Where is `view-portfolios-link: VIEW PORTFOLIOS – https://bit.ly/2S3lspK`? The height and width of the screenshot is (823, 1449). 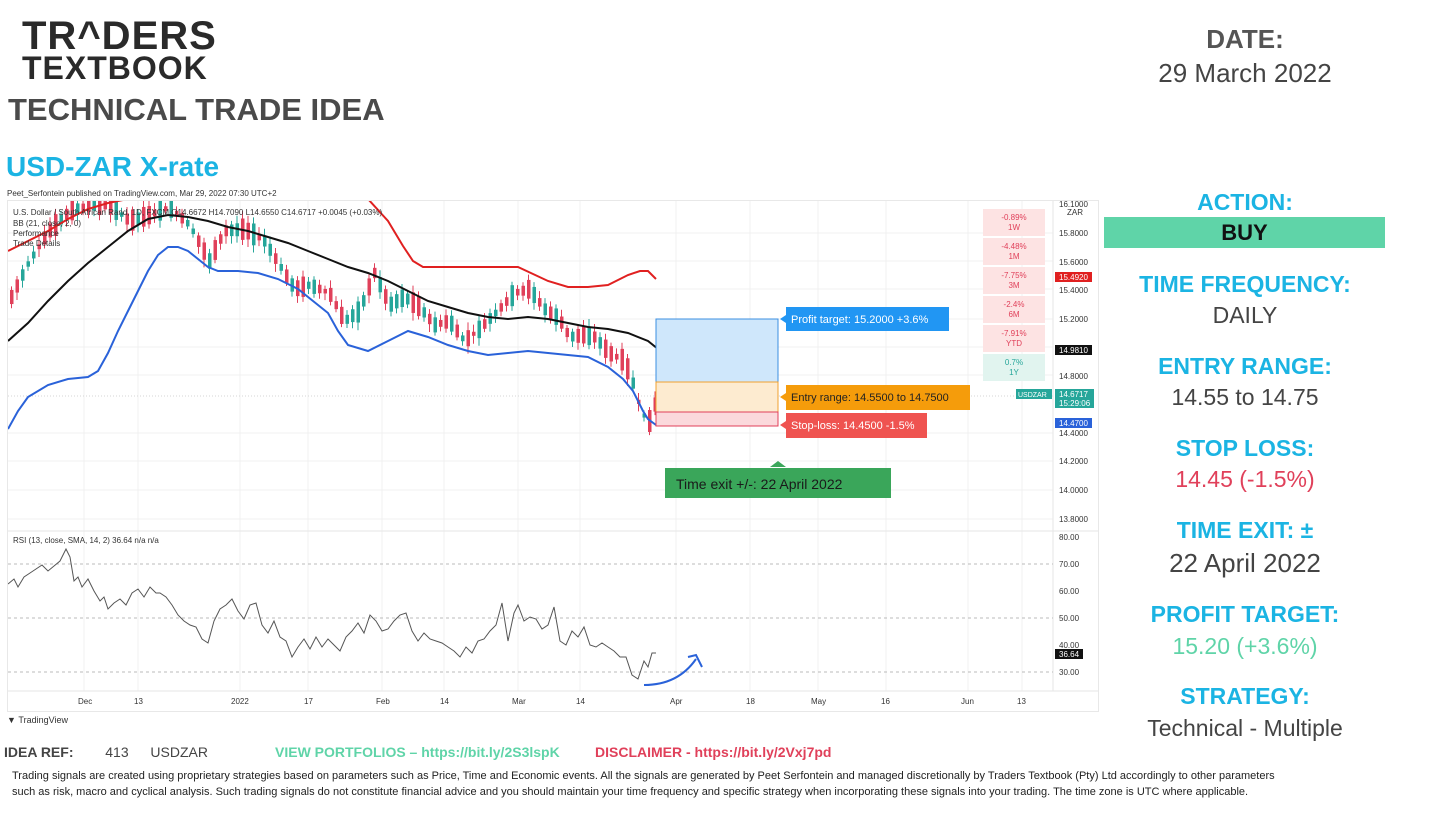
view-portfolios-link: VIEW PORTFOLIOS – https://bit.ly/2S3lspK is located at coordinates (417, 752).